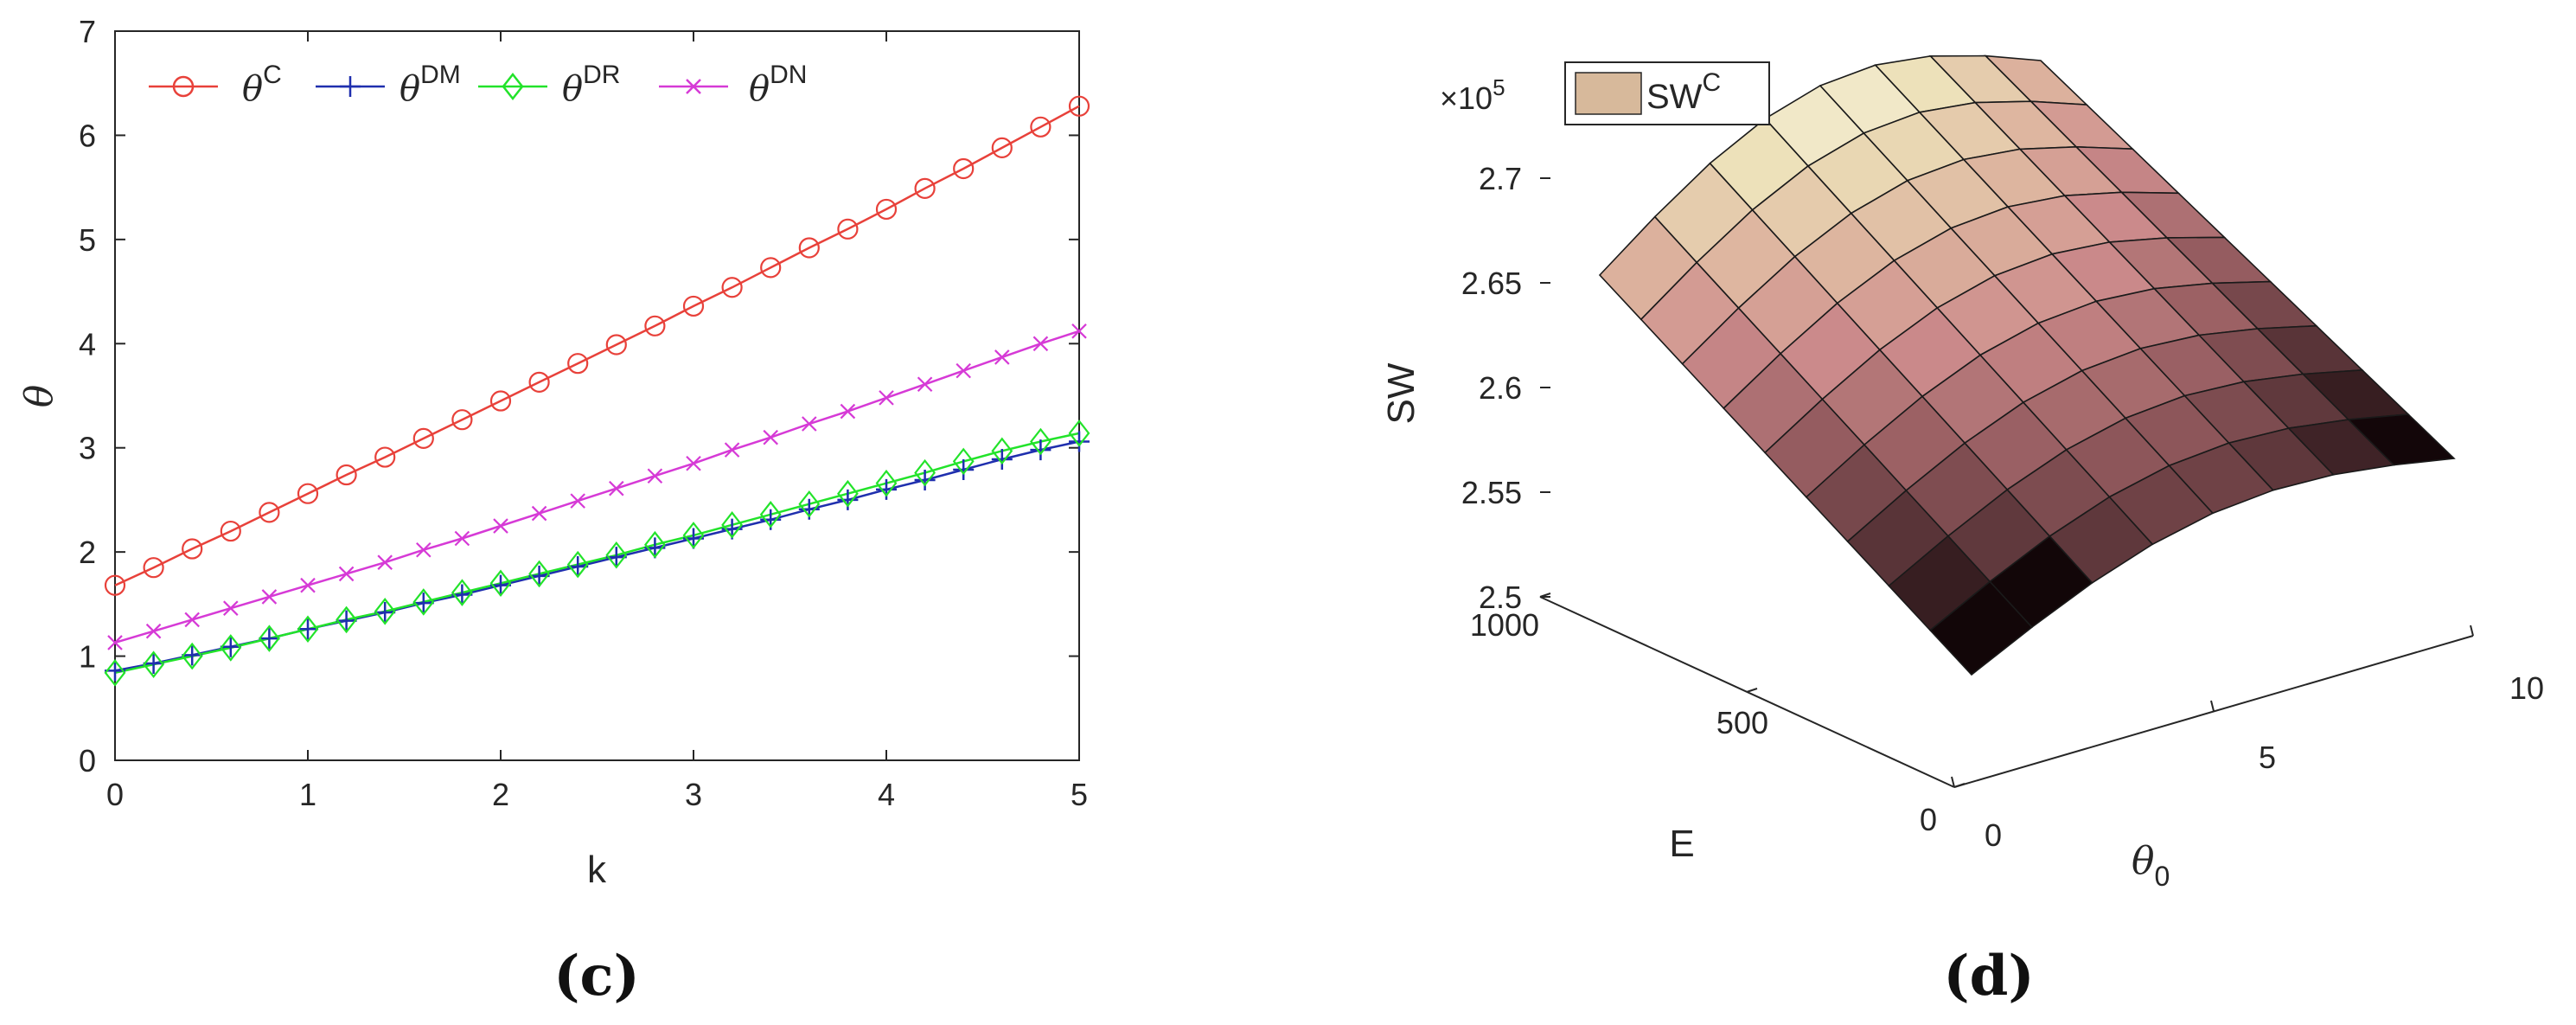 The height and width of the screenshot is (1025, 2576). I want to click on panel-label-d: (d), so click(1989, 976).